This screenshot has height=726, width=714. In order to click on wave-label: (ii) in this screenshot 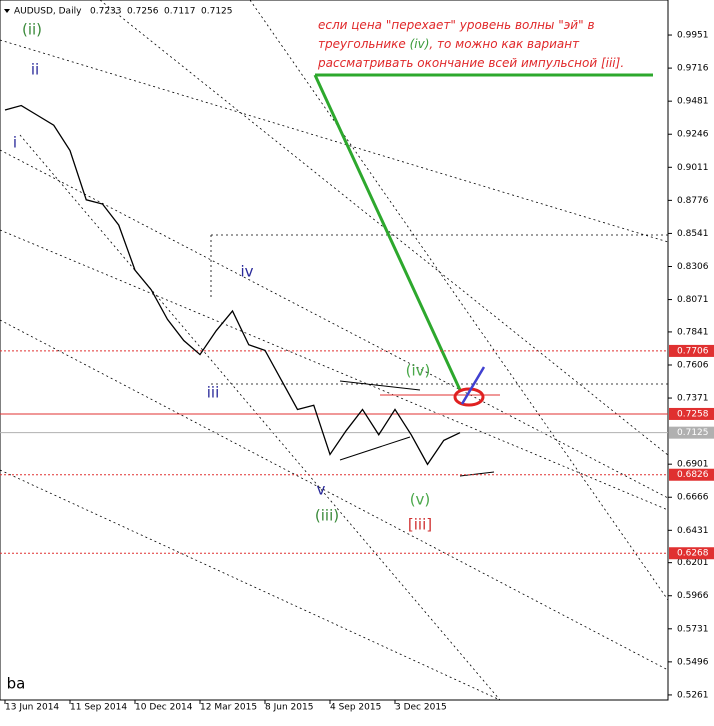, I will do `click(32, 30)`.